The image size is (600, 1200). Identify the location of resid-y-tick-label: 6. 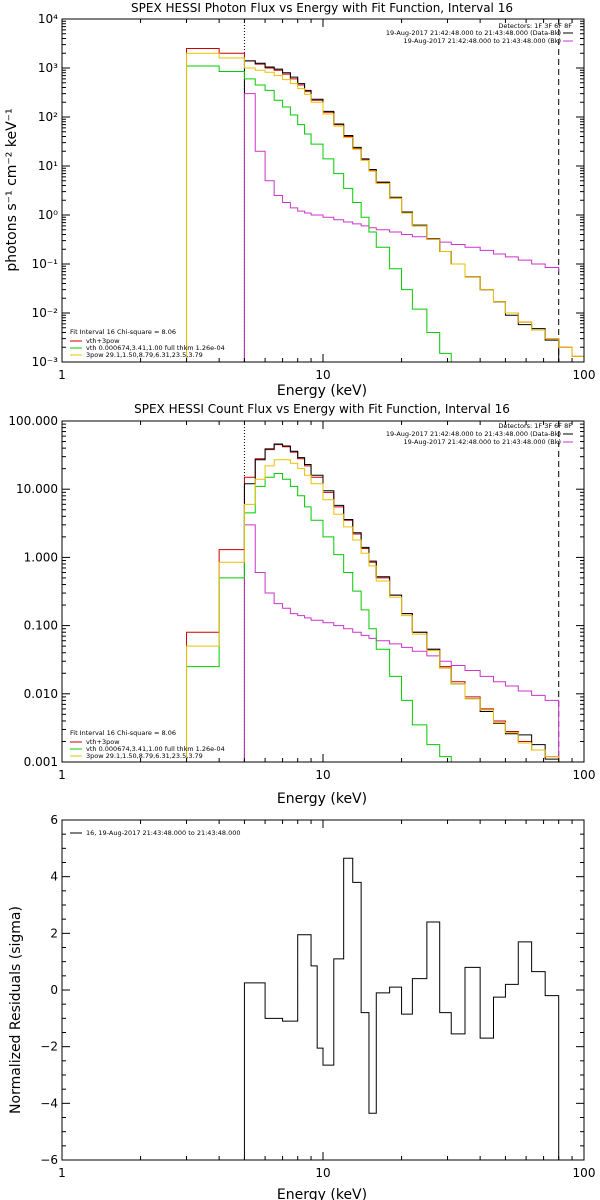
(54, 820).